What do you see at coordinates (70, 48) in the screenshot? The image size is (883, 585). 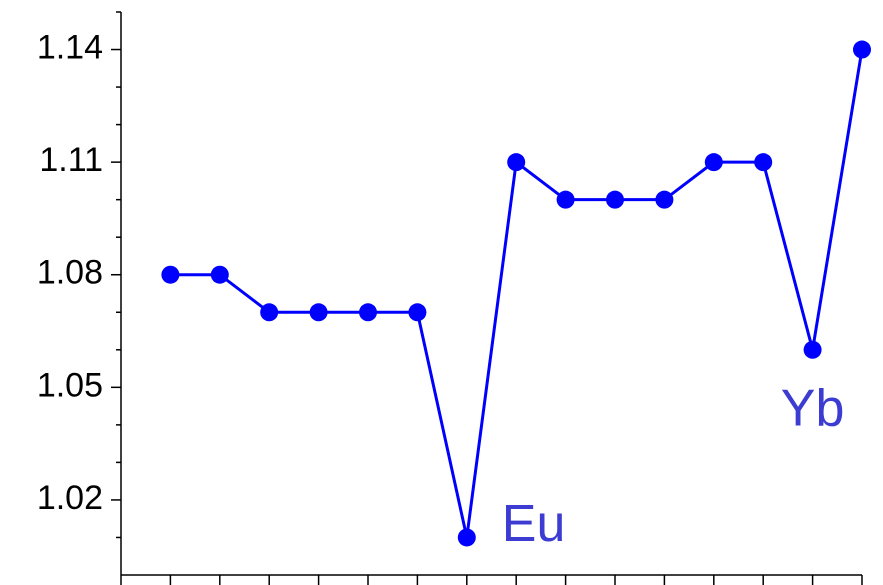 I see `y-tick-label: 1.14` at bounding box center [70, 48].